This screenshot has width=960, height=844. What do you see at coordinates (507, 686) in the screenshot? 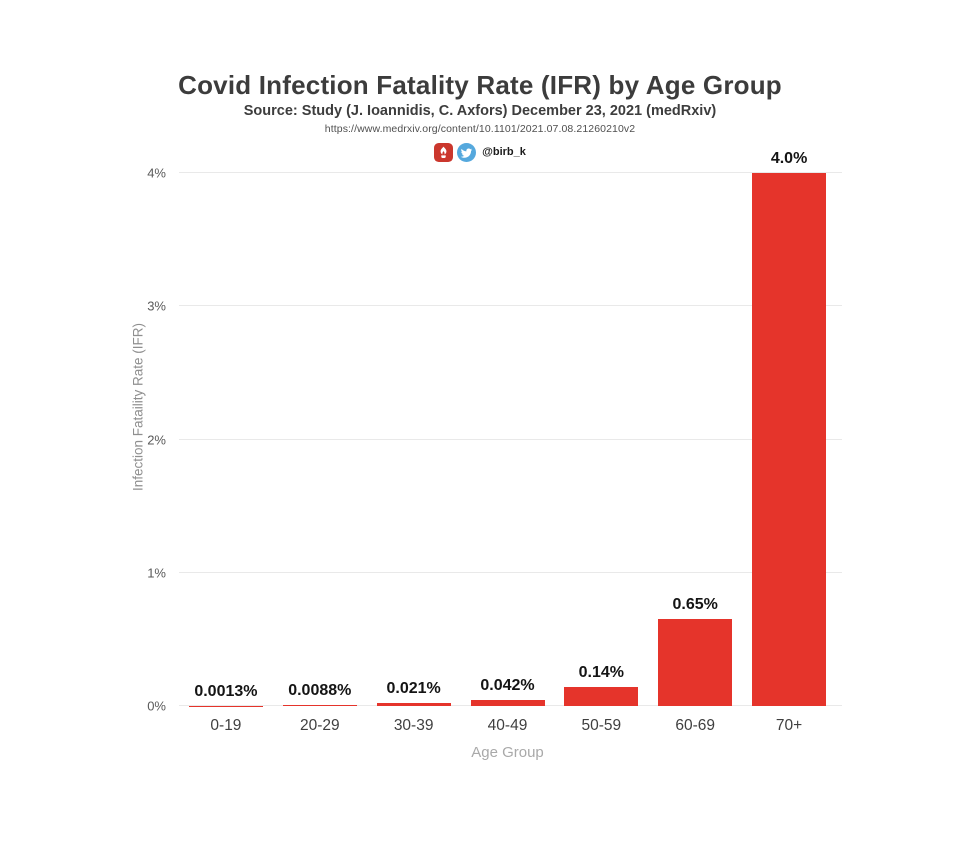
I see `bar-value-label: 0.042%` at bounding box center [507, 686].